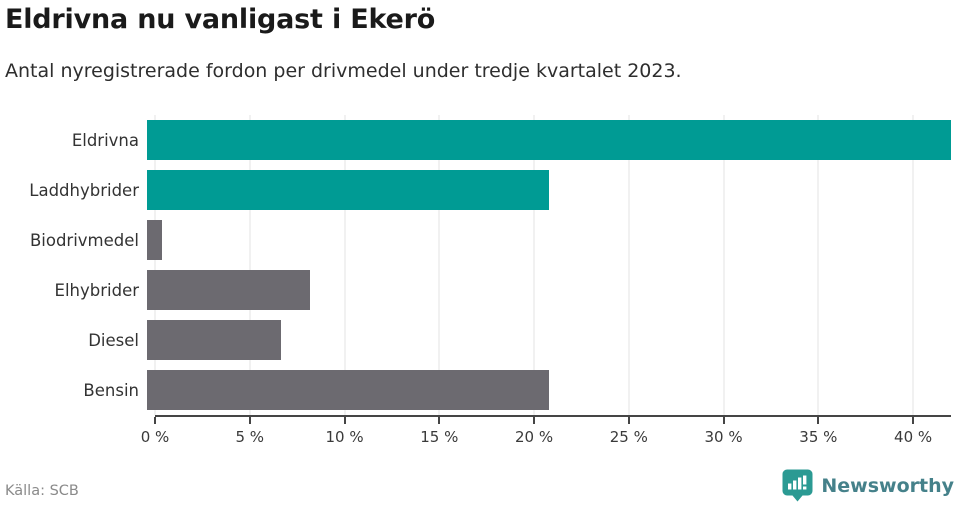 The image size is (960, 505). I want to click on axis-tick-label: 40 %, so click(913, 437).